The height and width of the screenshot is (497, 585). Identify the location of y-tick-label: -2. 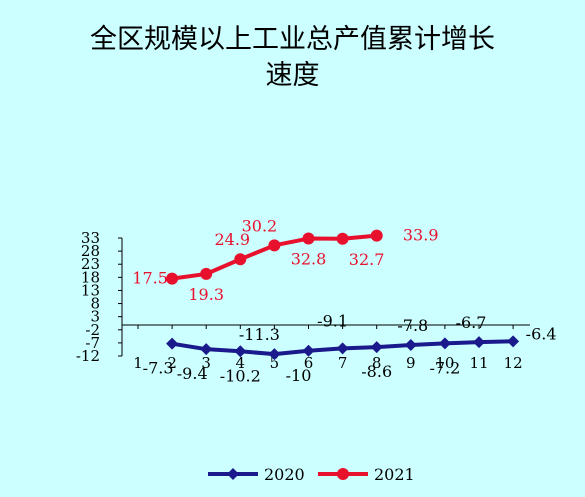
(92, 330).